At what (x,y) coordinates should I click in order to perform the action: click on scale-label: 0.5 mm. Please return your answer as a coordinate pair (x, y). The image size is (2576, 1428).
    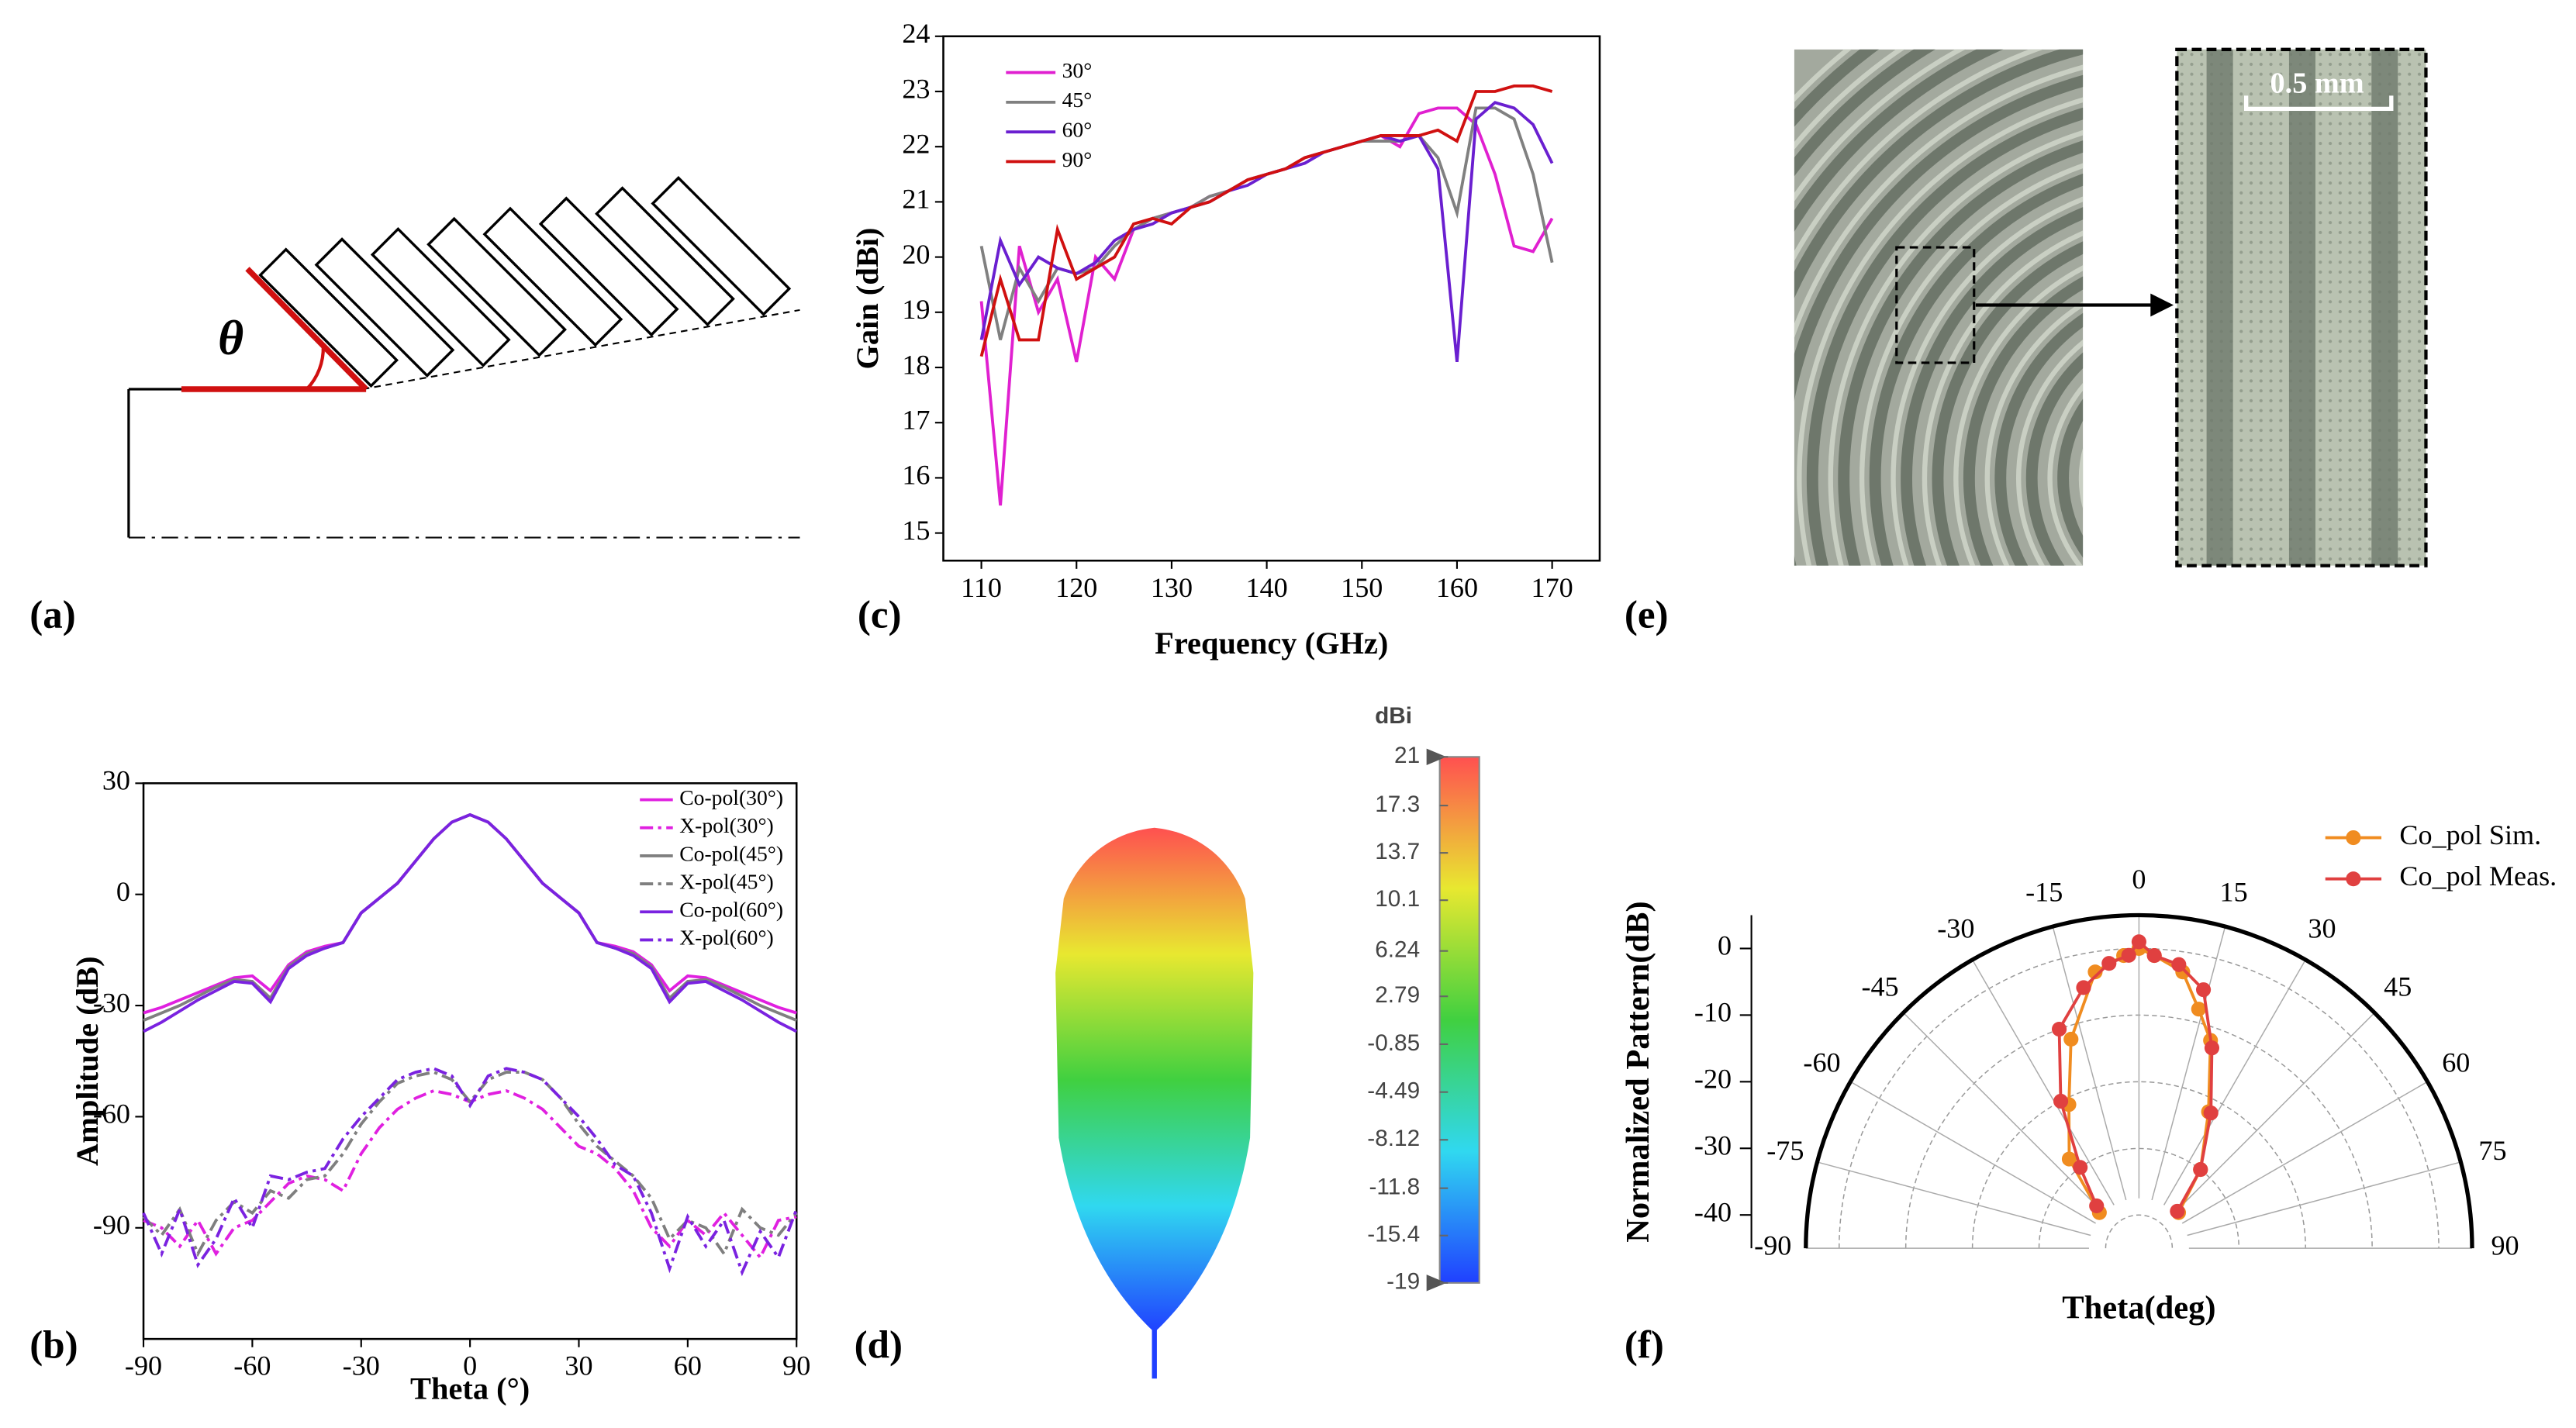
    Looking at the image, I should click on (2317, 83).